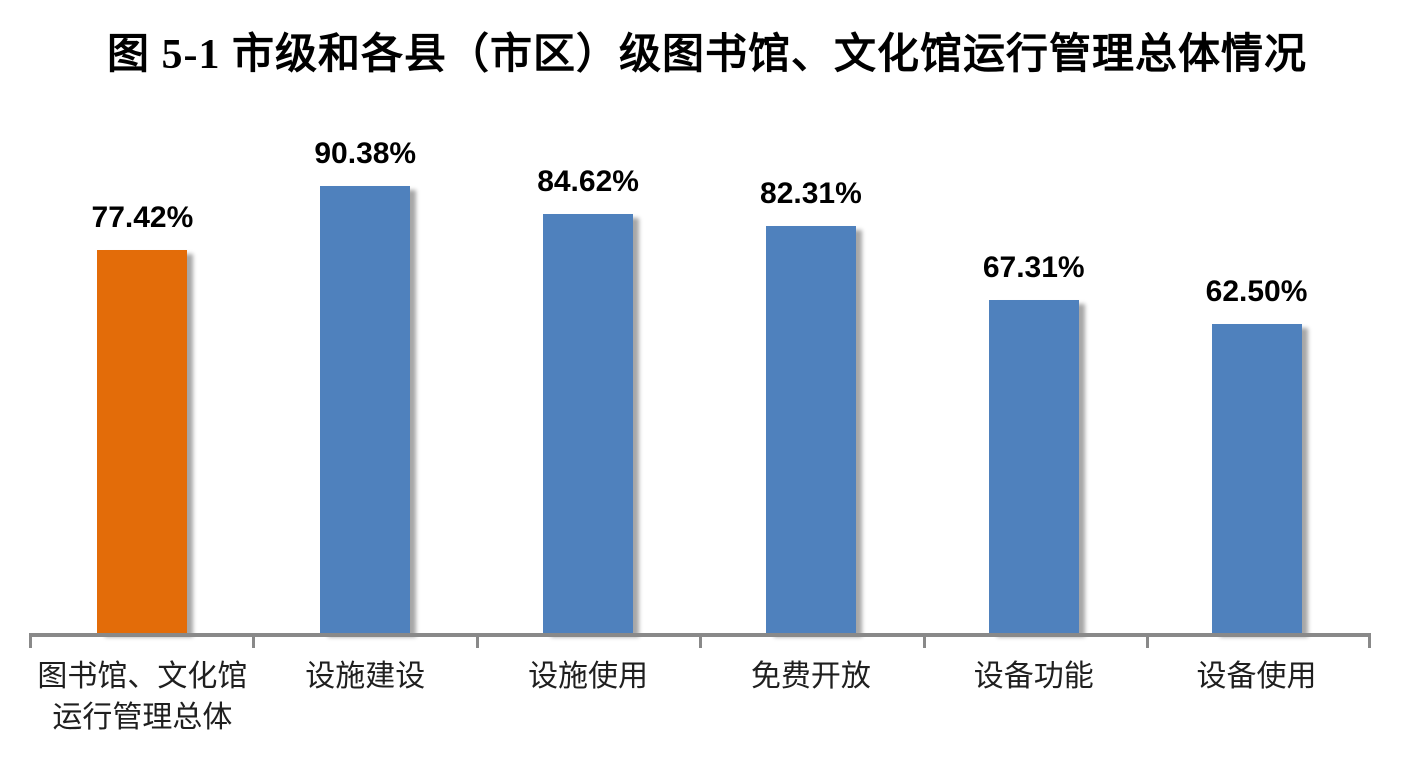  I want to click on category-label: 设备功能, so click(1033, 676).